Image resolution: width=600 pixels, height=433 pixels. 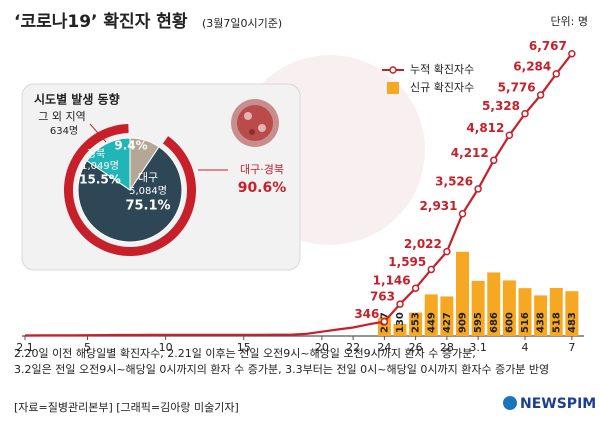 I want to click on x-tick-label: 4, so click(x=525, y=347).